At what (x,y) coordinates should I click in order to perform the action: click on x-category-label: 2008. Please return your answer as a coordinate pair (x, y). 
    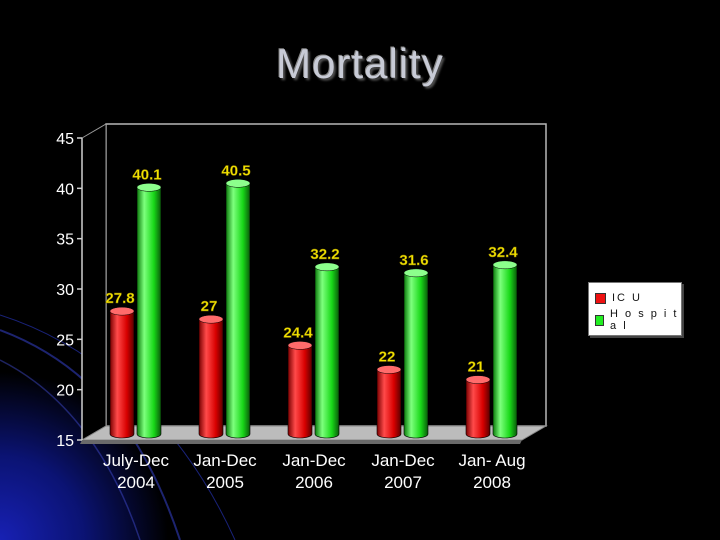
    Looking at the image, I should click on (492, 482).